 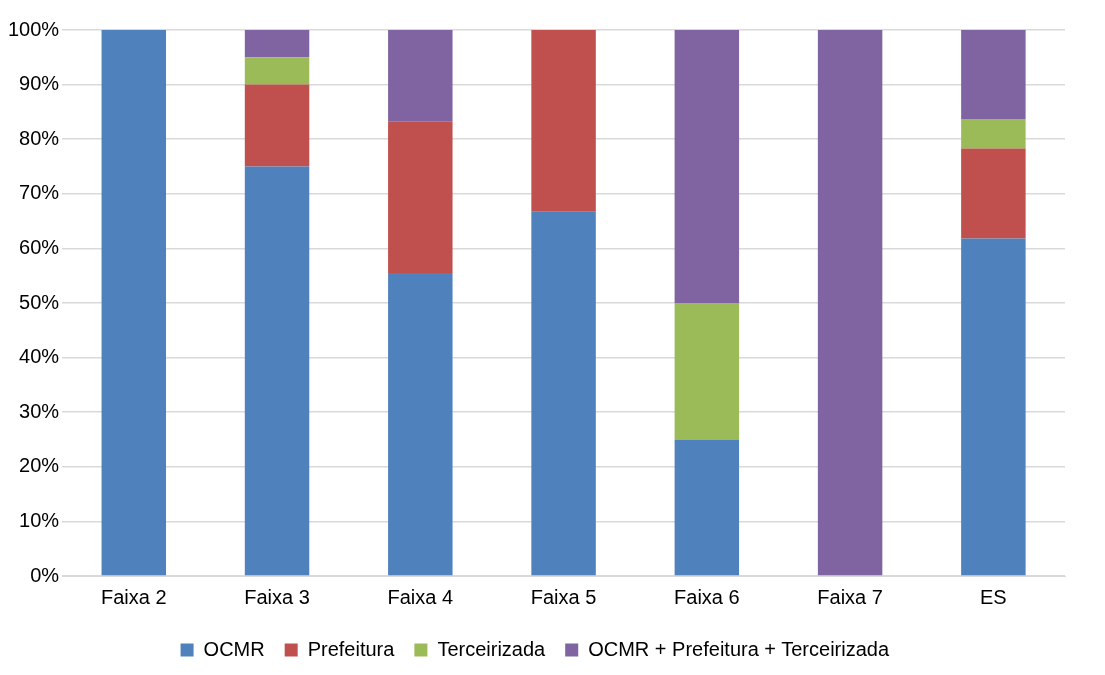 What do you see at coordinates (563, 596) in the screenshot?
I see `x-tick-label: Faixa 5` at bounding box center [563, 596].